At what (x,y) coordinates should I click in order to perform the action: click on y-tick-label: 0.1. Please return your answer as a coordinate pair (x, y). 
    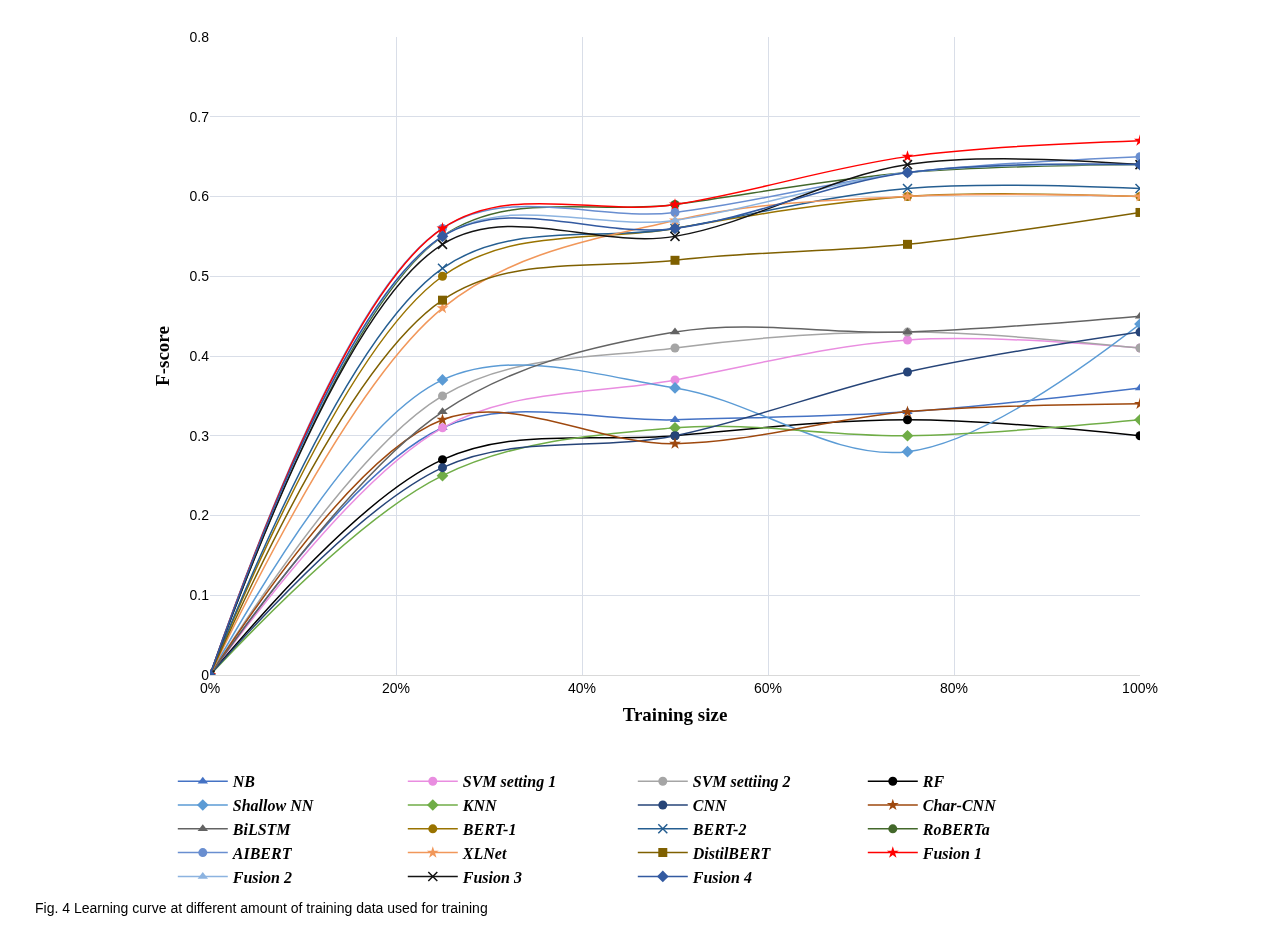
    Looking at the image, I should click on (199, 595).